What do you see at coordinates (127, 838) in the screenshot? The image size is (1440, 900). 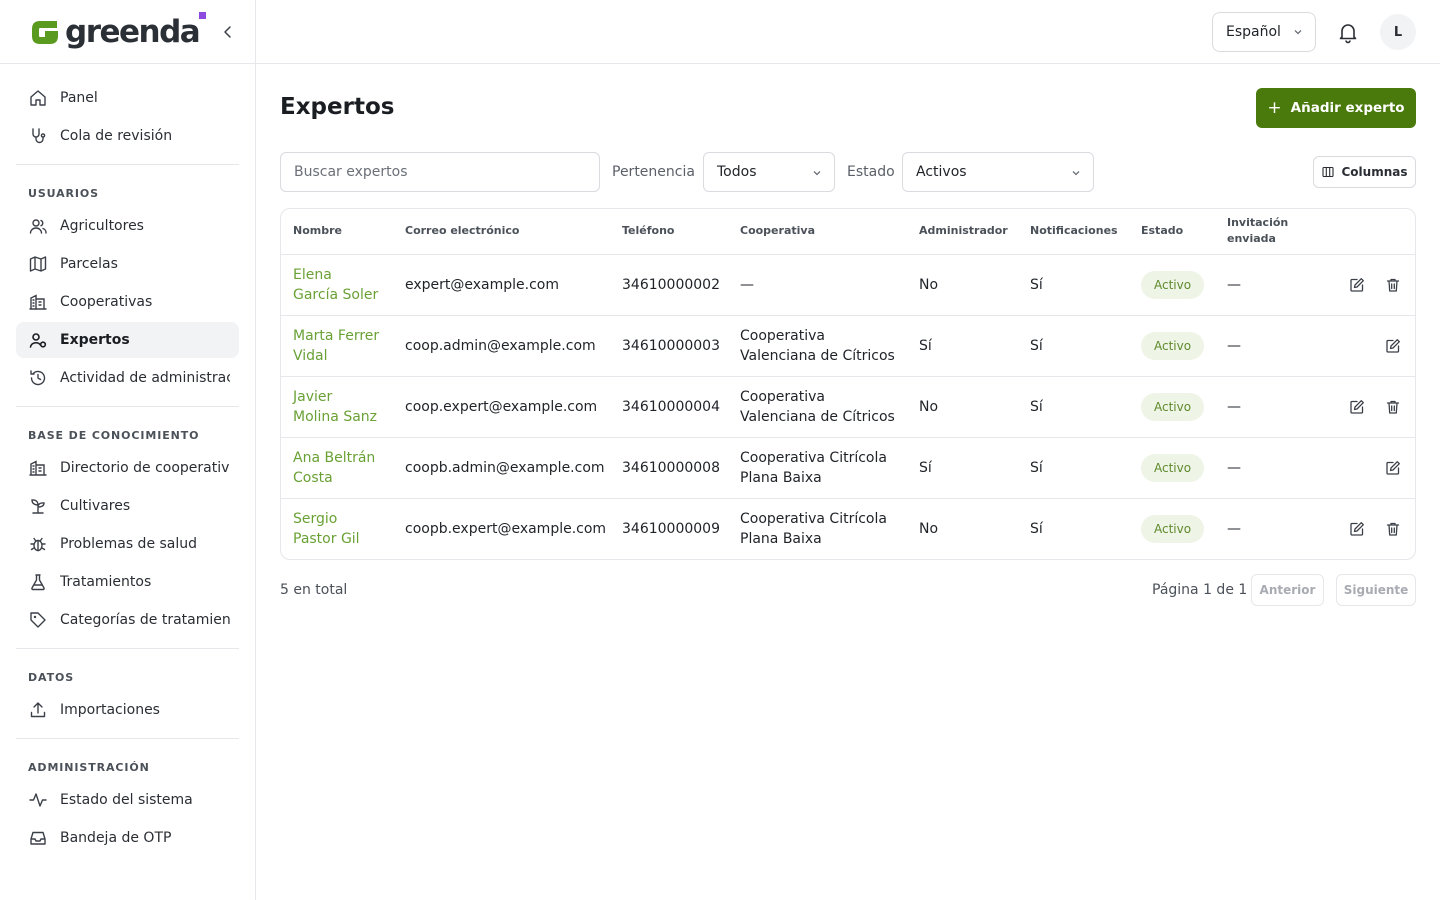 I see `sidebar-item-bandeja-de-otp: Bandeja de OTP` at bounding box center [127, 838].